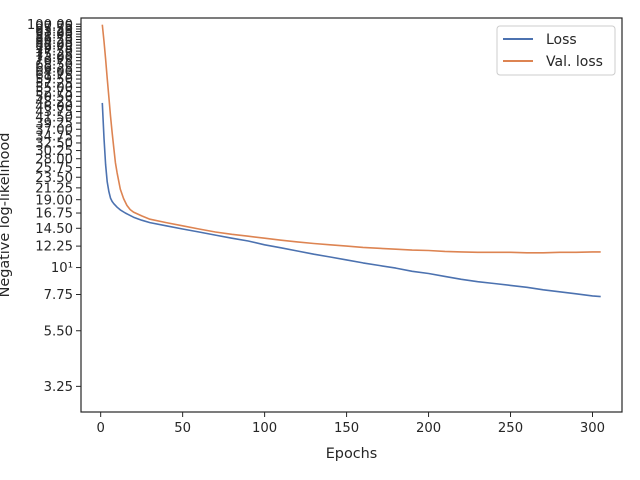 The height and width of the screenshot is (480, 640). What do you see at coordinates (54, 84) in the screenshot?
I see `y-tick-label: 57.25` at bounding box center [54, 84].